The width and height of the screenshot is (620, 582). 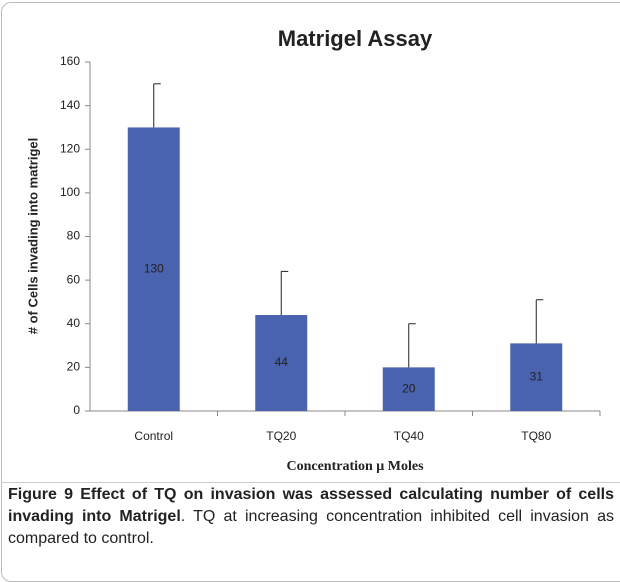 What do you see at coordinates (310, 482) in the screenshot?
I see `separator` at bounding box center [310, 482].